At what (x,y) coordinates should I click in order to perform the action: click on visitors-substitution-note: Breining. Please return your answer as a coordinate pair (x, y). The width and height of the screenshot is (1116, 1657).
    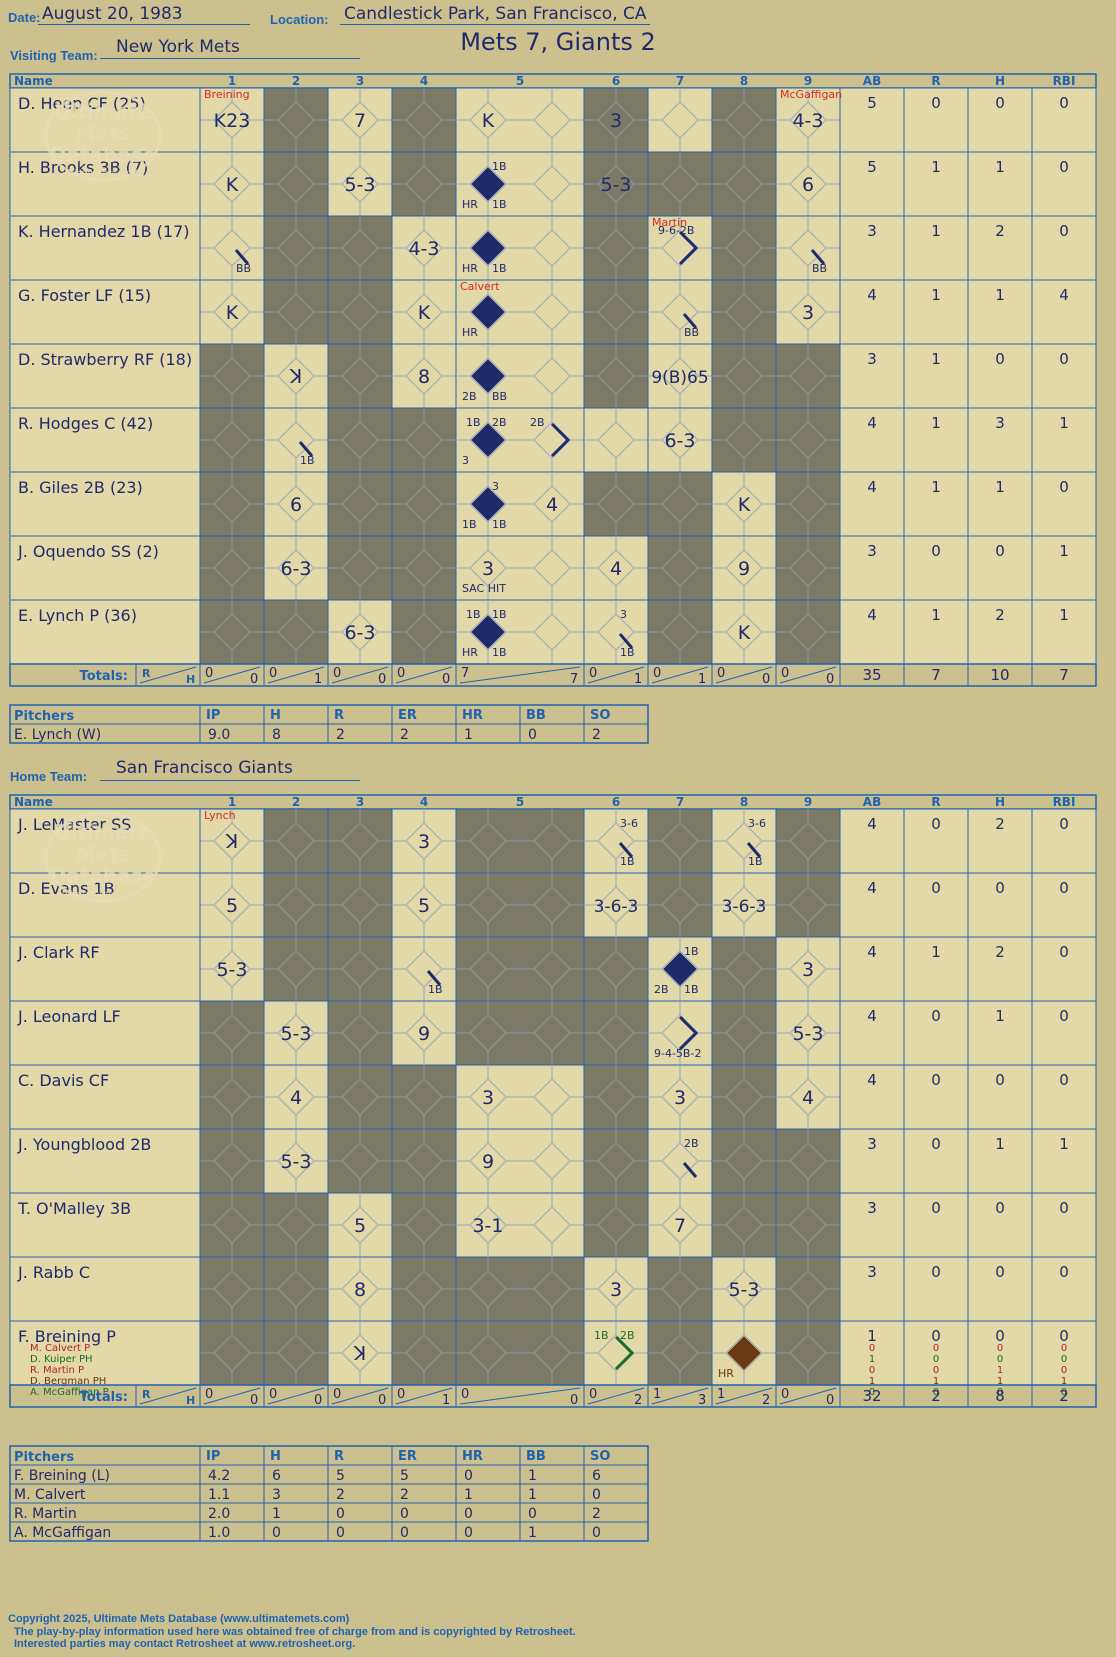
    Looking at the image, I should click on (227, 94).